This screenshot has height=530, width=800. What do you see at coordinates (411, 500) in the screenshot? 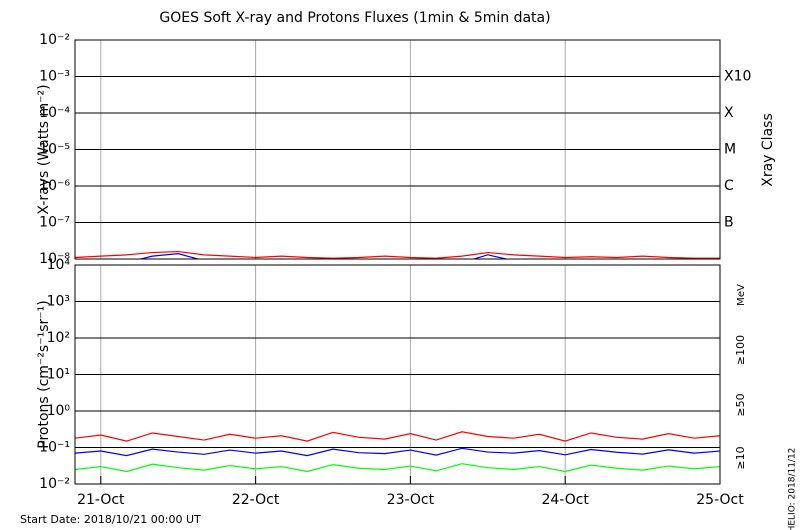
I see `x-tick-label: 23-Oct` at bounding box center [411, 500].